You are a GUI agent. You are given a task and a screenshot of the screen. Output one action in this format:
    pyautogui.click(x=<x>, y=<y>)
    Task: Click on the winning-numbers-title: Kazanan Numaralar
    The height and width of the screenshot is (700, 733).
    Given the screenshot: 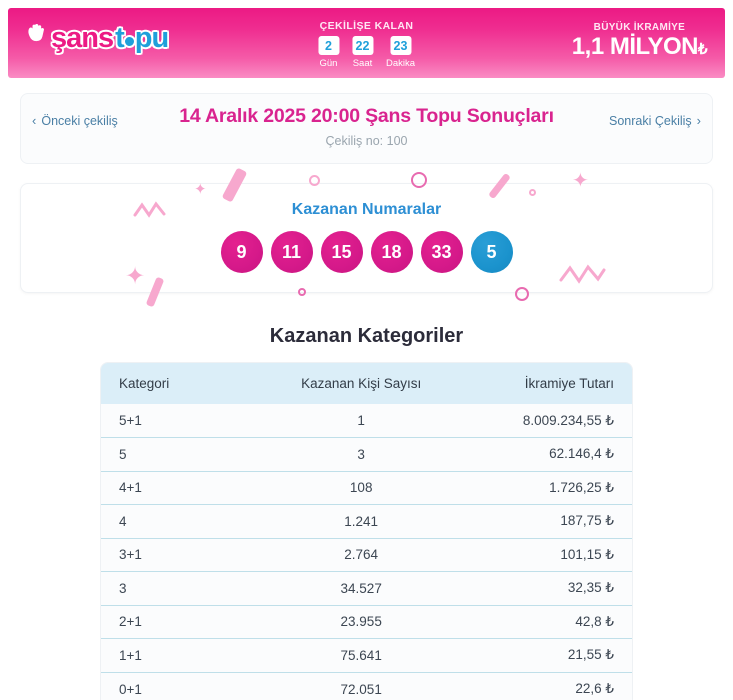 What is the action you would take?
    pyautogui.click(x=366, y=209)
    